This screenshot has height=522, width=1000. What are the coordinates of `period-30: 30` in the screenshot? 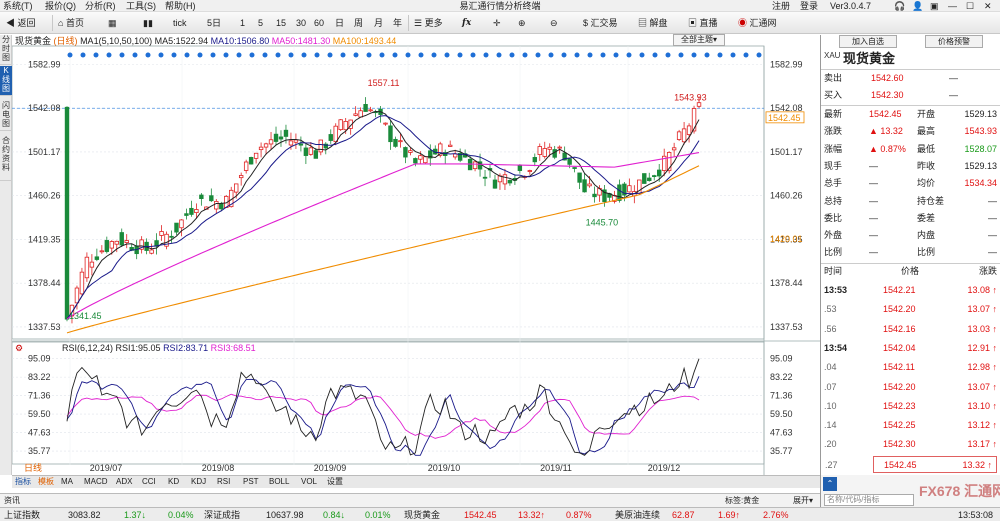 It's located at (301, 23).